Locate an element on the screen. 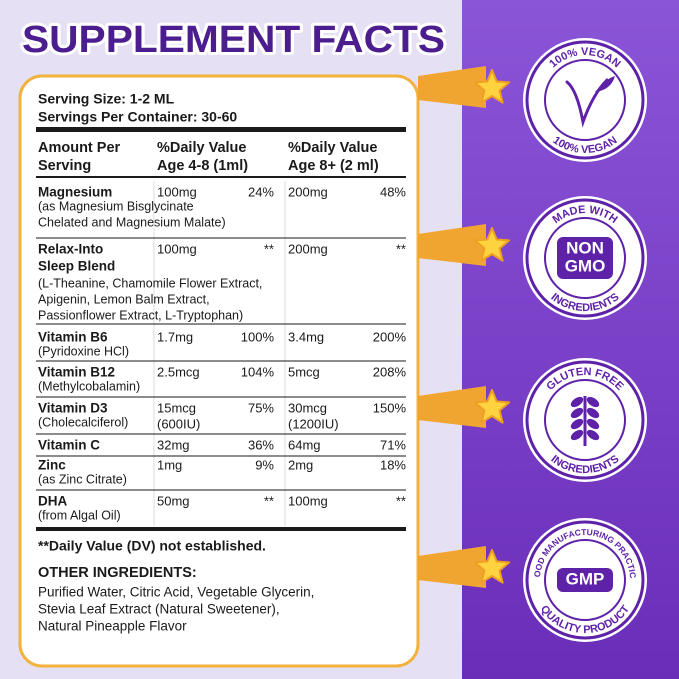 The image size is (679, 679). amount: 32mg is located at coordinates (173, 444).